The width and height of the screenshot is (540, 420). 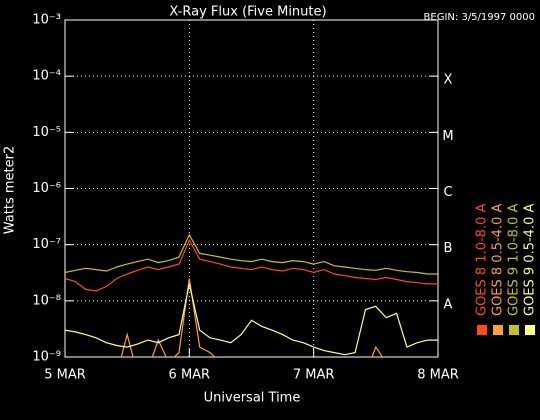 What do you see at coordinates (10, 190) in the screenshot?
I see `y-axis-label: Watts meter2` at bounding box center [10, 190].